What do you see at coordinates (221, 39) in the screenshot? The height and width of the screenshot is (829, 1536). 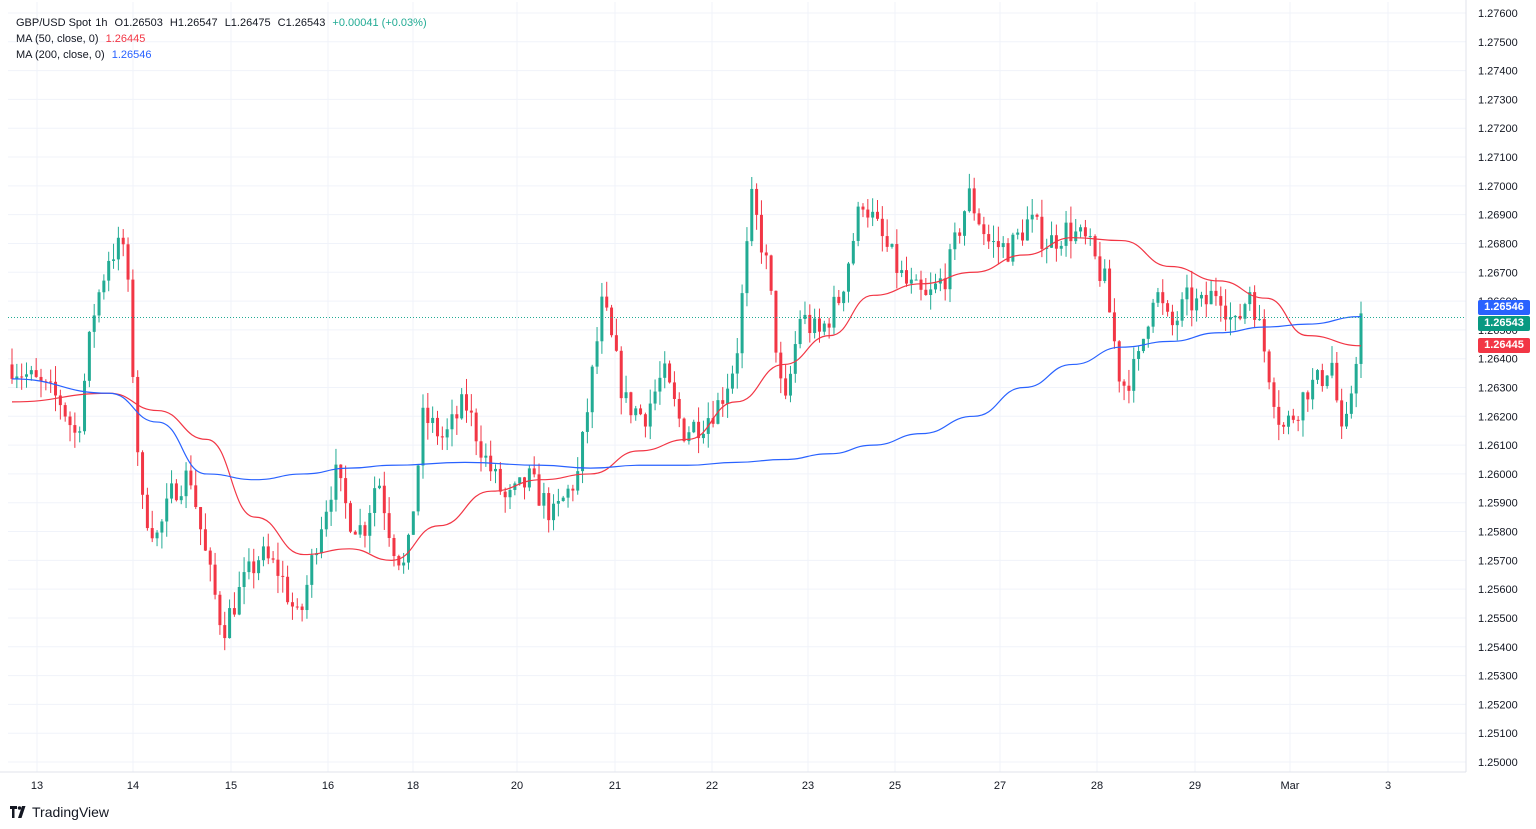 I see `legend-ma50-row: MA (50, close, 0) 1.26445` at bounding box center [221, 39].